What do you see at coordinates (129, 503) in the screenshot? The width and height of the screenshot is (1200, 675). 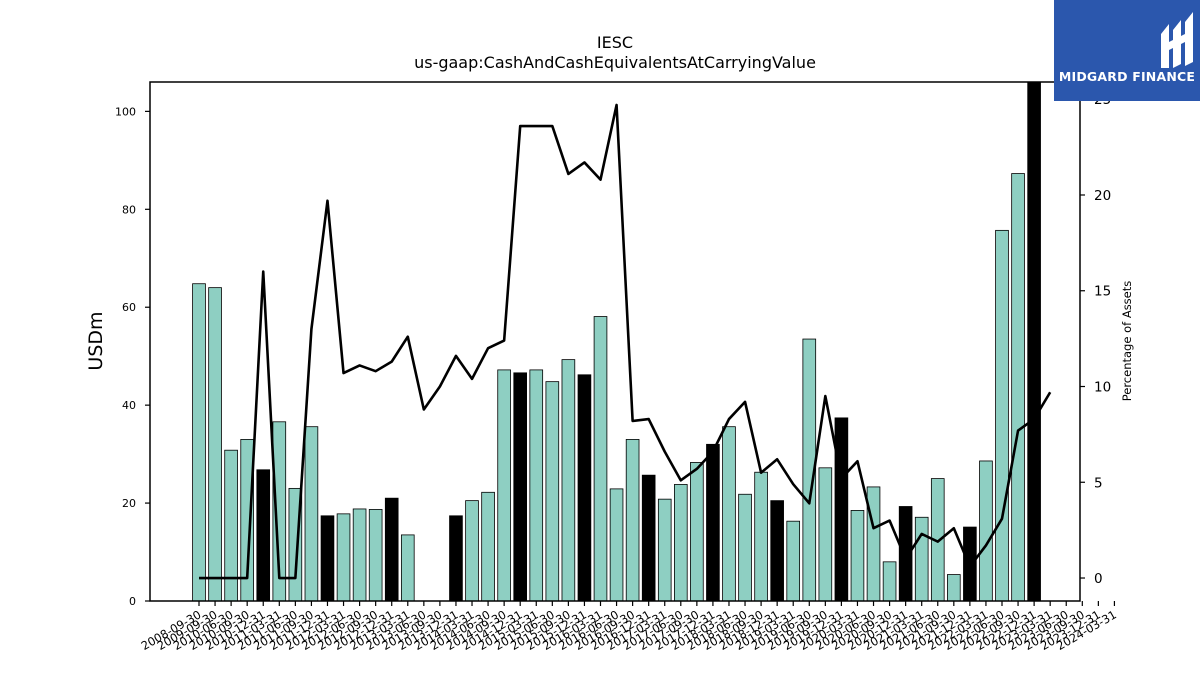 I see `y-tick-label: 20` at bounding box center [129, 503].